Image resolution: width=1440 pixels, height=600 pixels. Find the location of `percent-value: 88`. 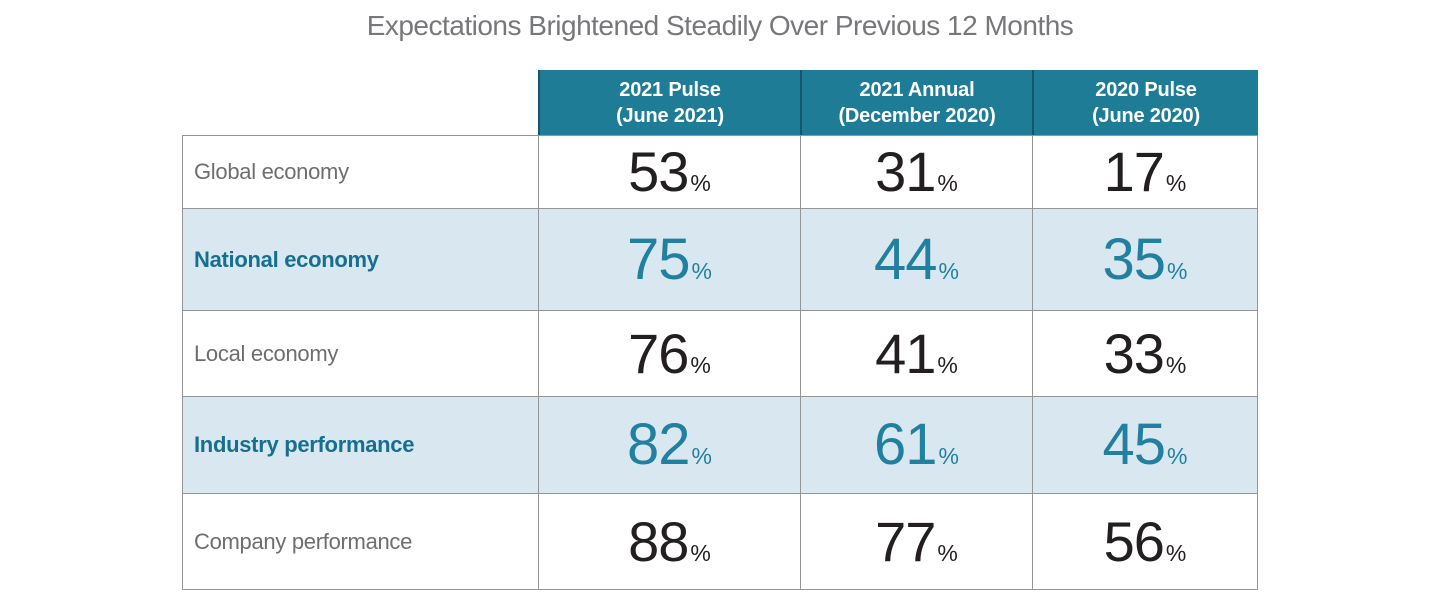

percent-value: 88 is located at coordinates (658, 541).